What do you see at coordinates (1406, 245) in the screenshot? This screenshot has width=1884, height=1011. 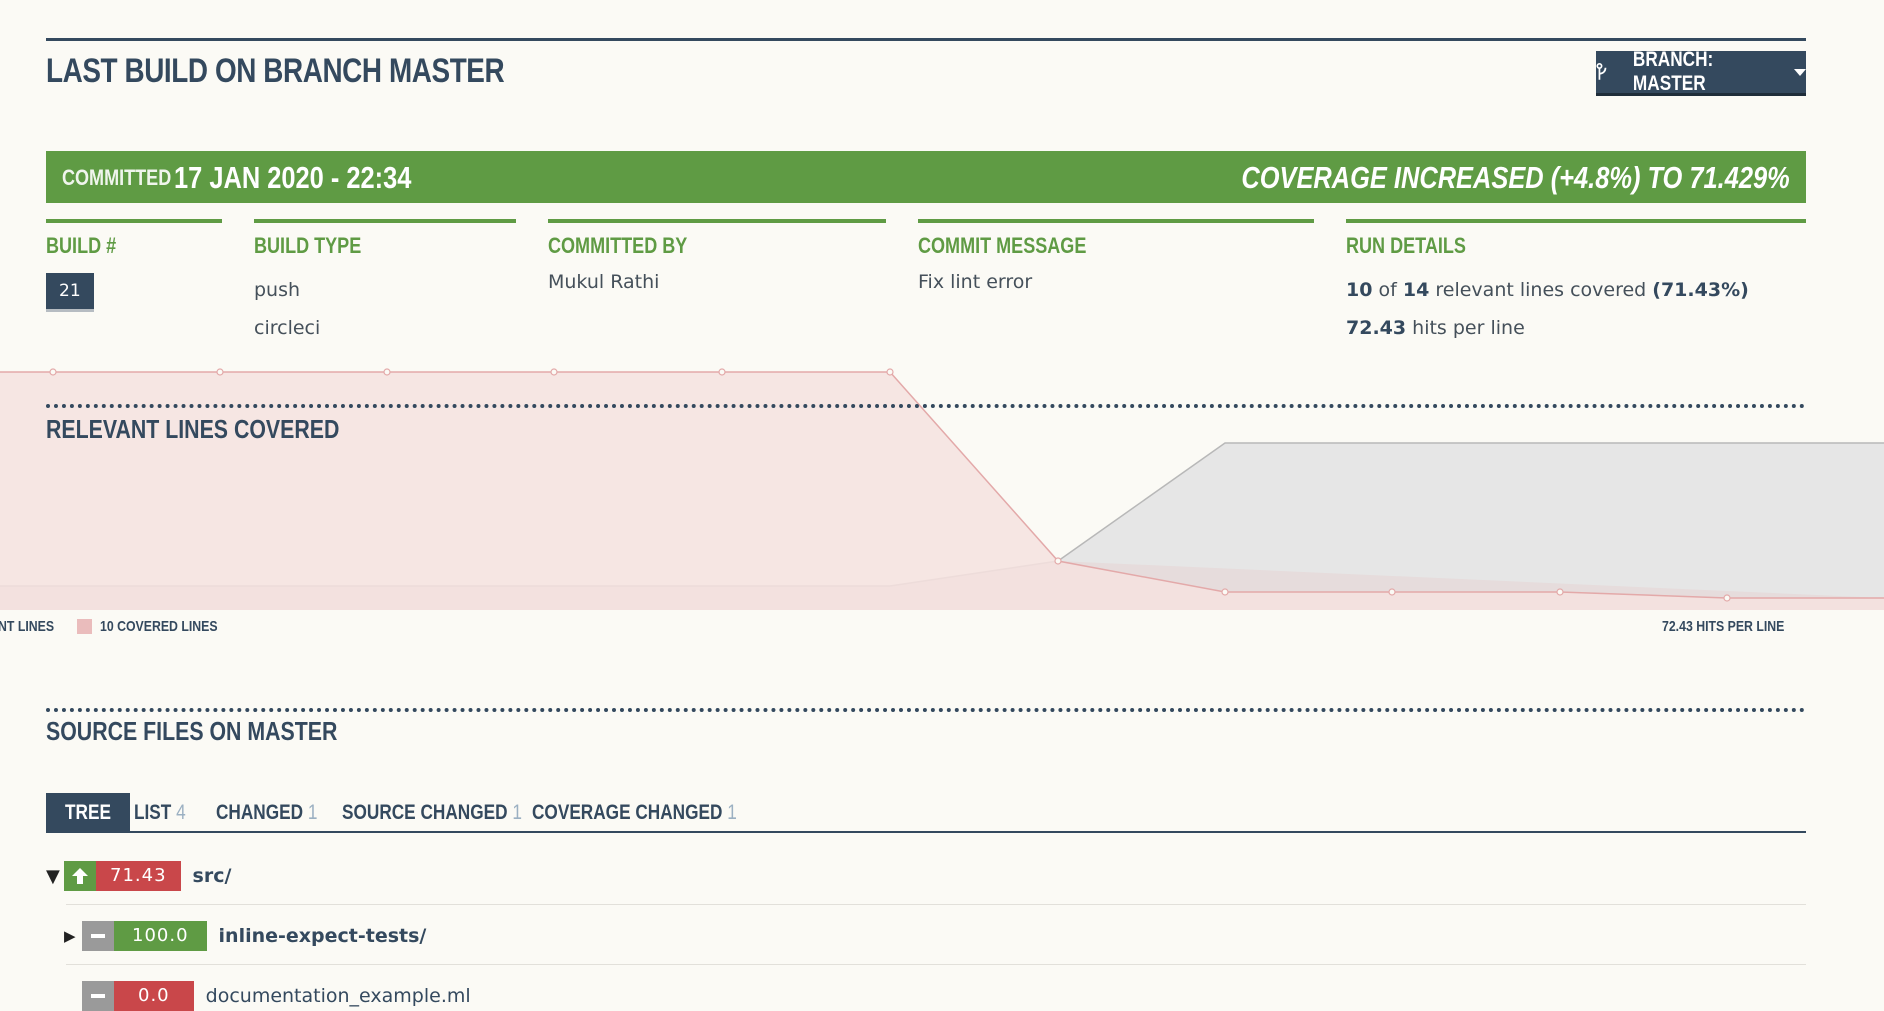 I see `run-details-label: RUN DETAILS` at bounding box center [1406, 245].